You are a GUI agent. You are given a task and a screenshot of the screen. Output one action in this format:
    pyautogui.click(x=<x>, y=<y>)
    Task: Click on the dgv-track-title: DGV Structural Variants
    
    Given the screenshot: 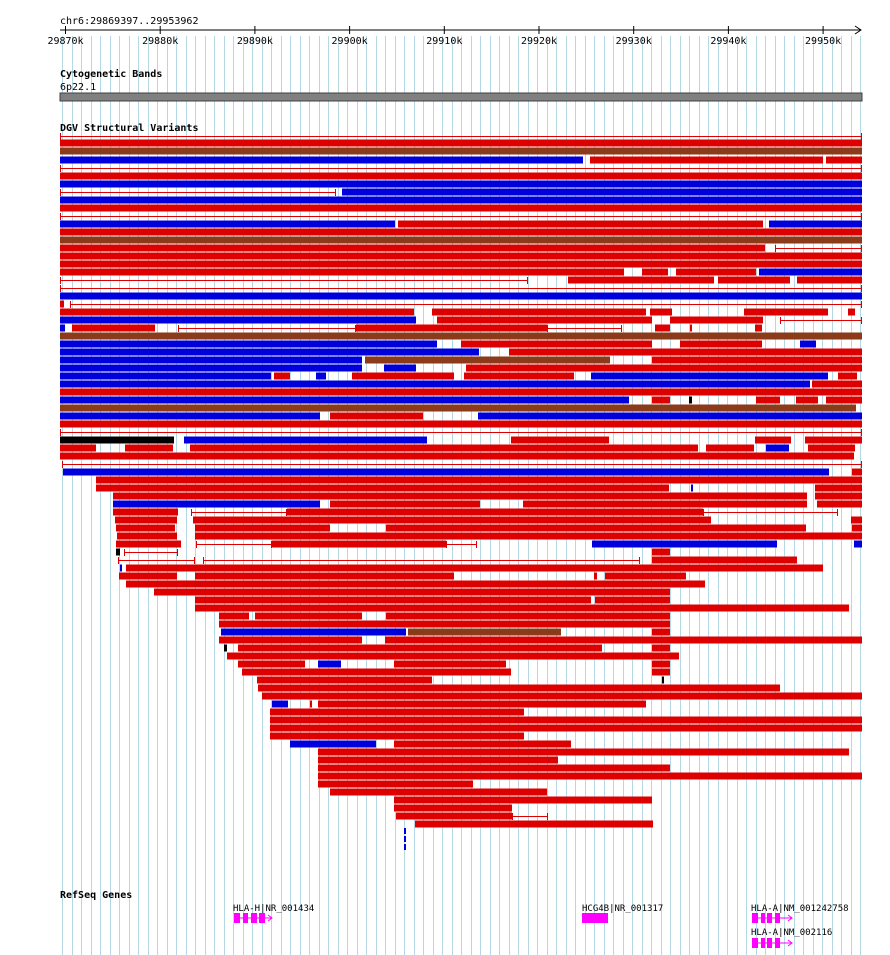 What is the action you would take?
    pyautogui.click(x=129, y=128)
    